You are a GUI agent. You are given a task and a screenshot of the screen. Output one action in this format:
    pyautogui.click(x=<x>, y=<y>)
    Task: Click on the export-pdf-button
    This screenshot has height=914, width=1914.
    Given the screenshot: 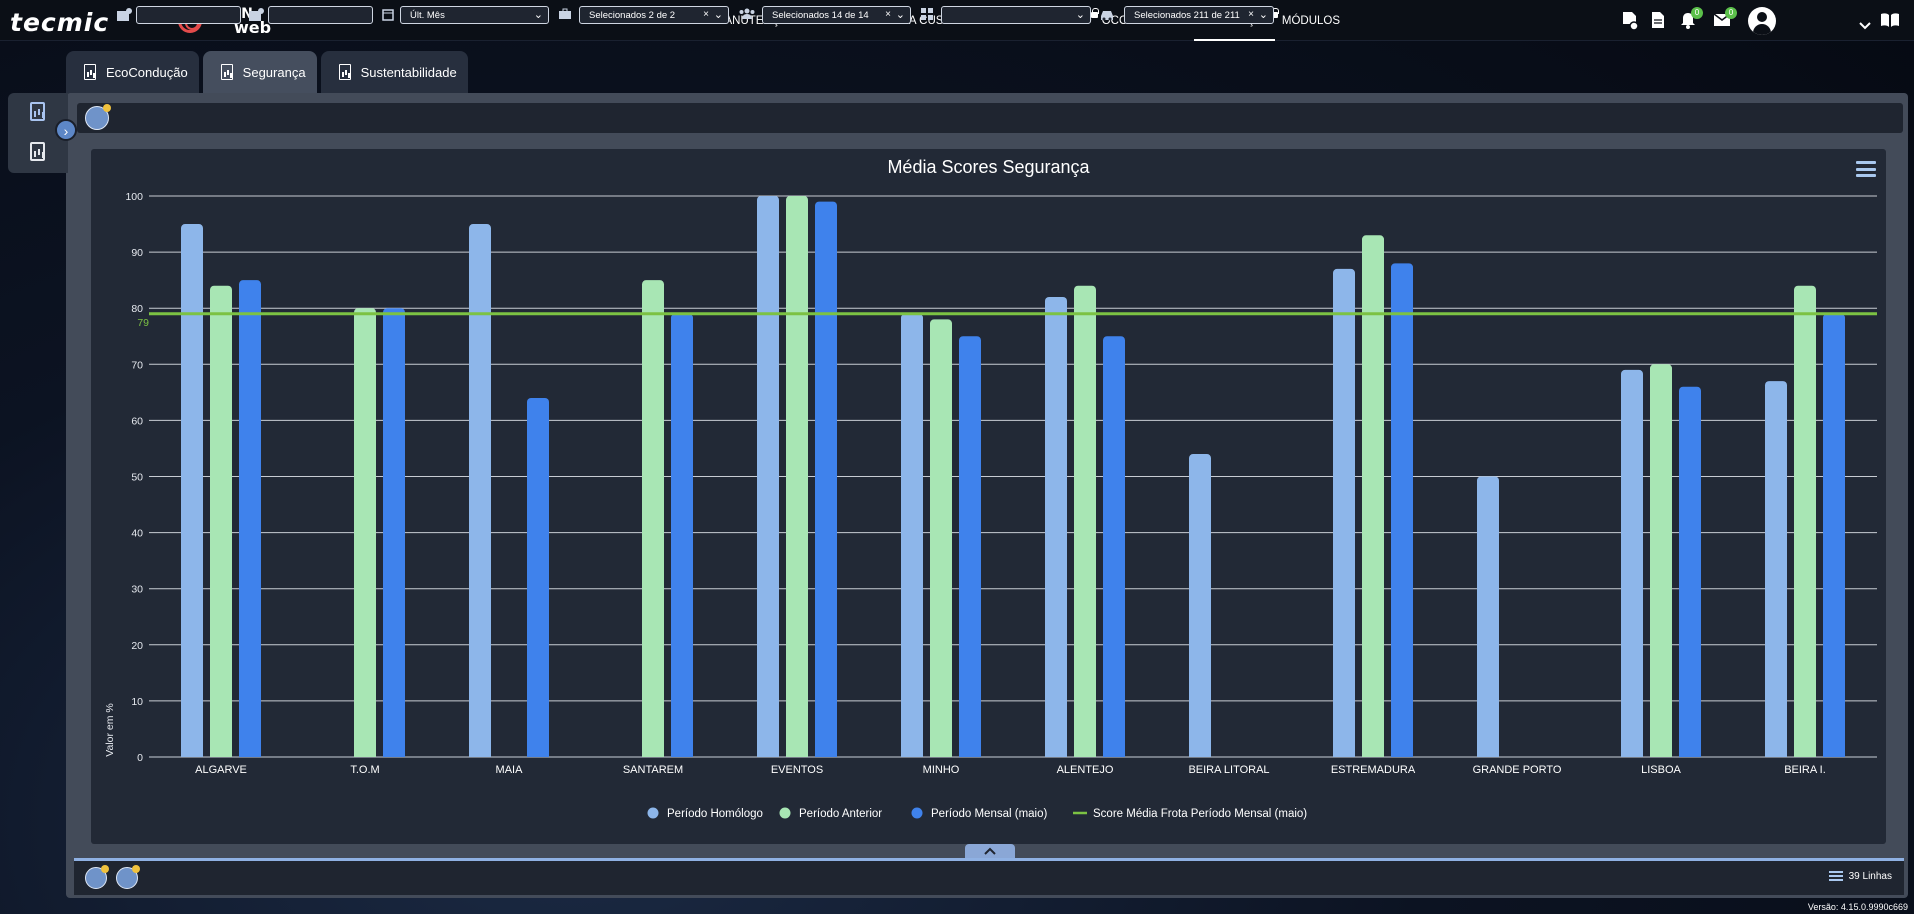 What is the action you would take?
    pyautogui.click(x=128, y=877)
    